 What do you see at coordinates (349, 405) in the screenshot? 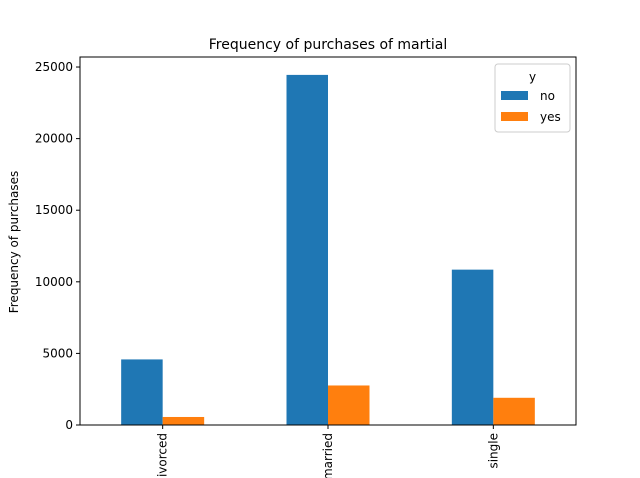
I see `bar-yes-married` at bounding box center [349, 405].